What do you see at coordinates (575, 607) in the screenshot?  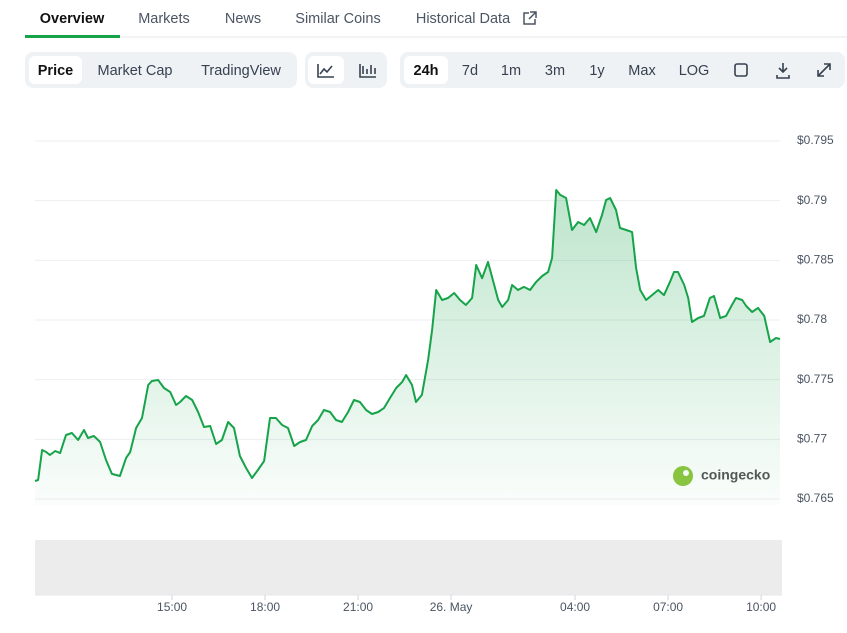 I see `x-tick-label: 04:00` at bounding box center [575, 607].